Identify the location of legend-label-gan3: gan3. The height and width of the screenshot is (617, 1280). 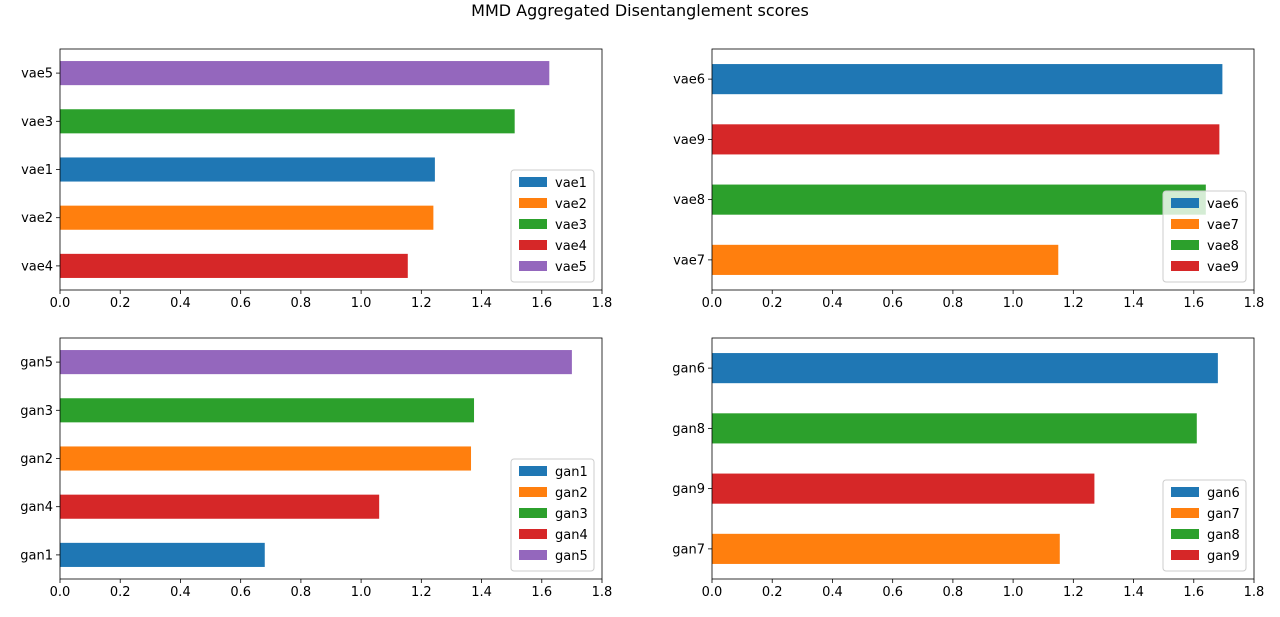
(571, 514).